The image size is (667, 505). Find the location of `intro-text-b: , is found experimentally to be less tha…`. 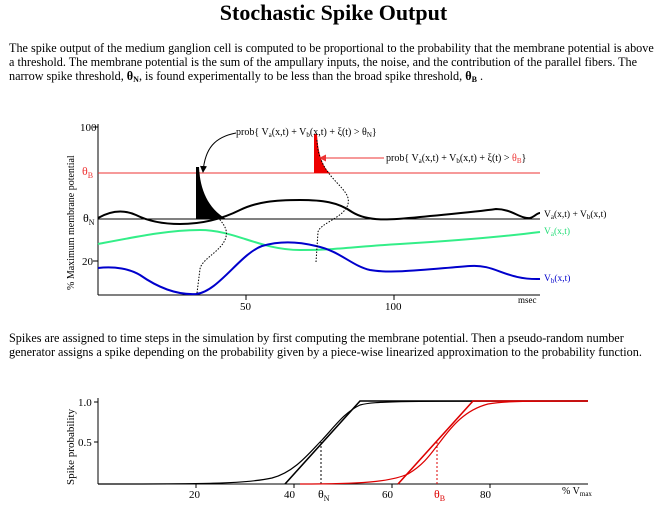

intro-text-b: , is found experimentally to be less tha… is located at coordinates (302, 76).